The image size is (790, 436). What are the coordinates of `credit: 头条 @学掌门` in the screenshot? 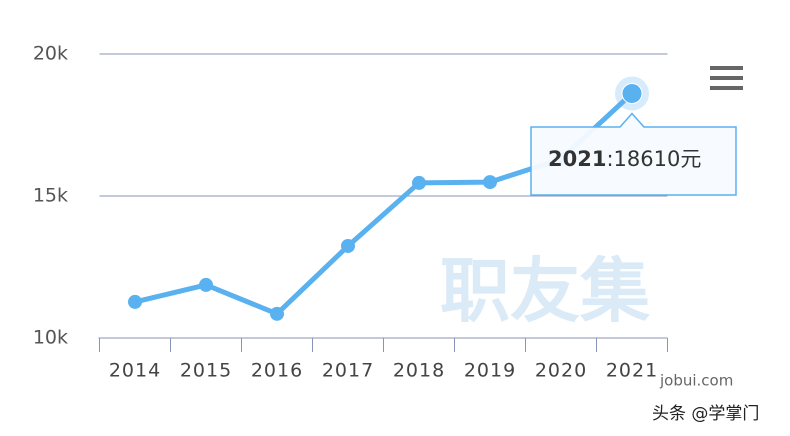 It's located at (705, 414).